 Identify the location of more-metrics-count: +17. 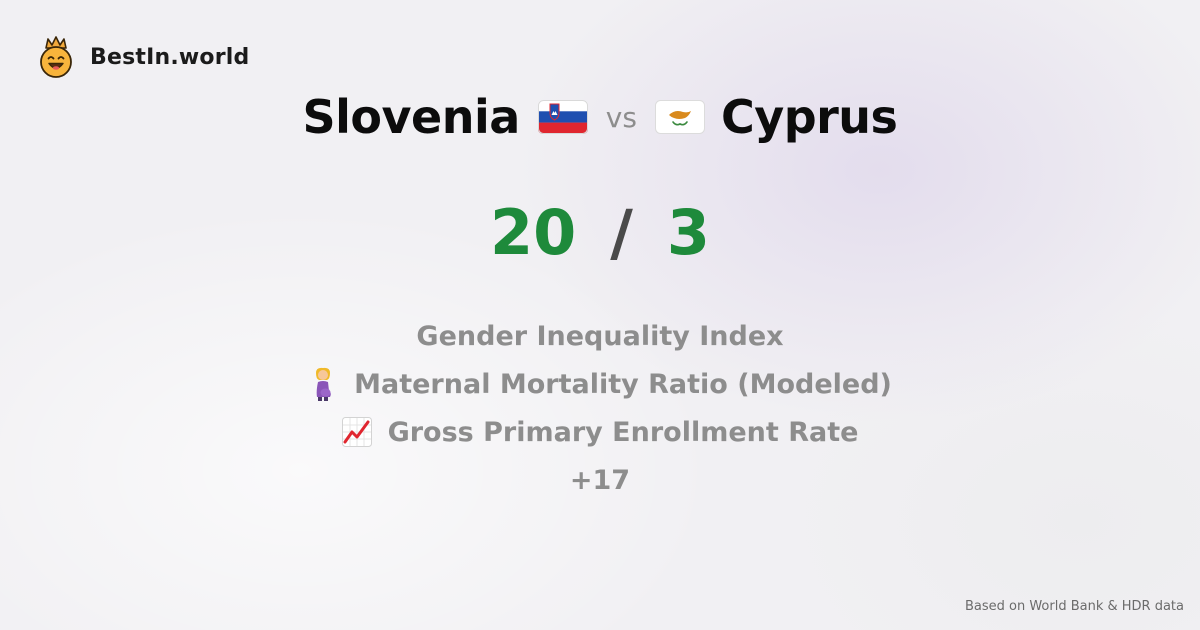
(600, 480).